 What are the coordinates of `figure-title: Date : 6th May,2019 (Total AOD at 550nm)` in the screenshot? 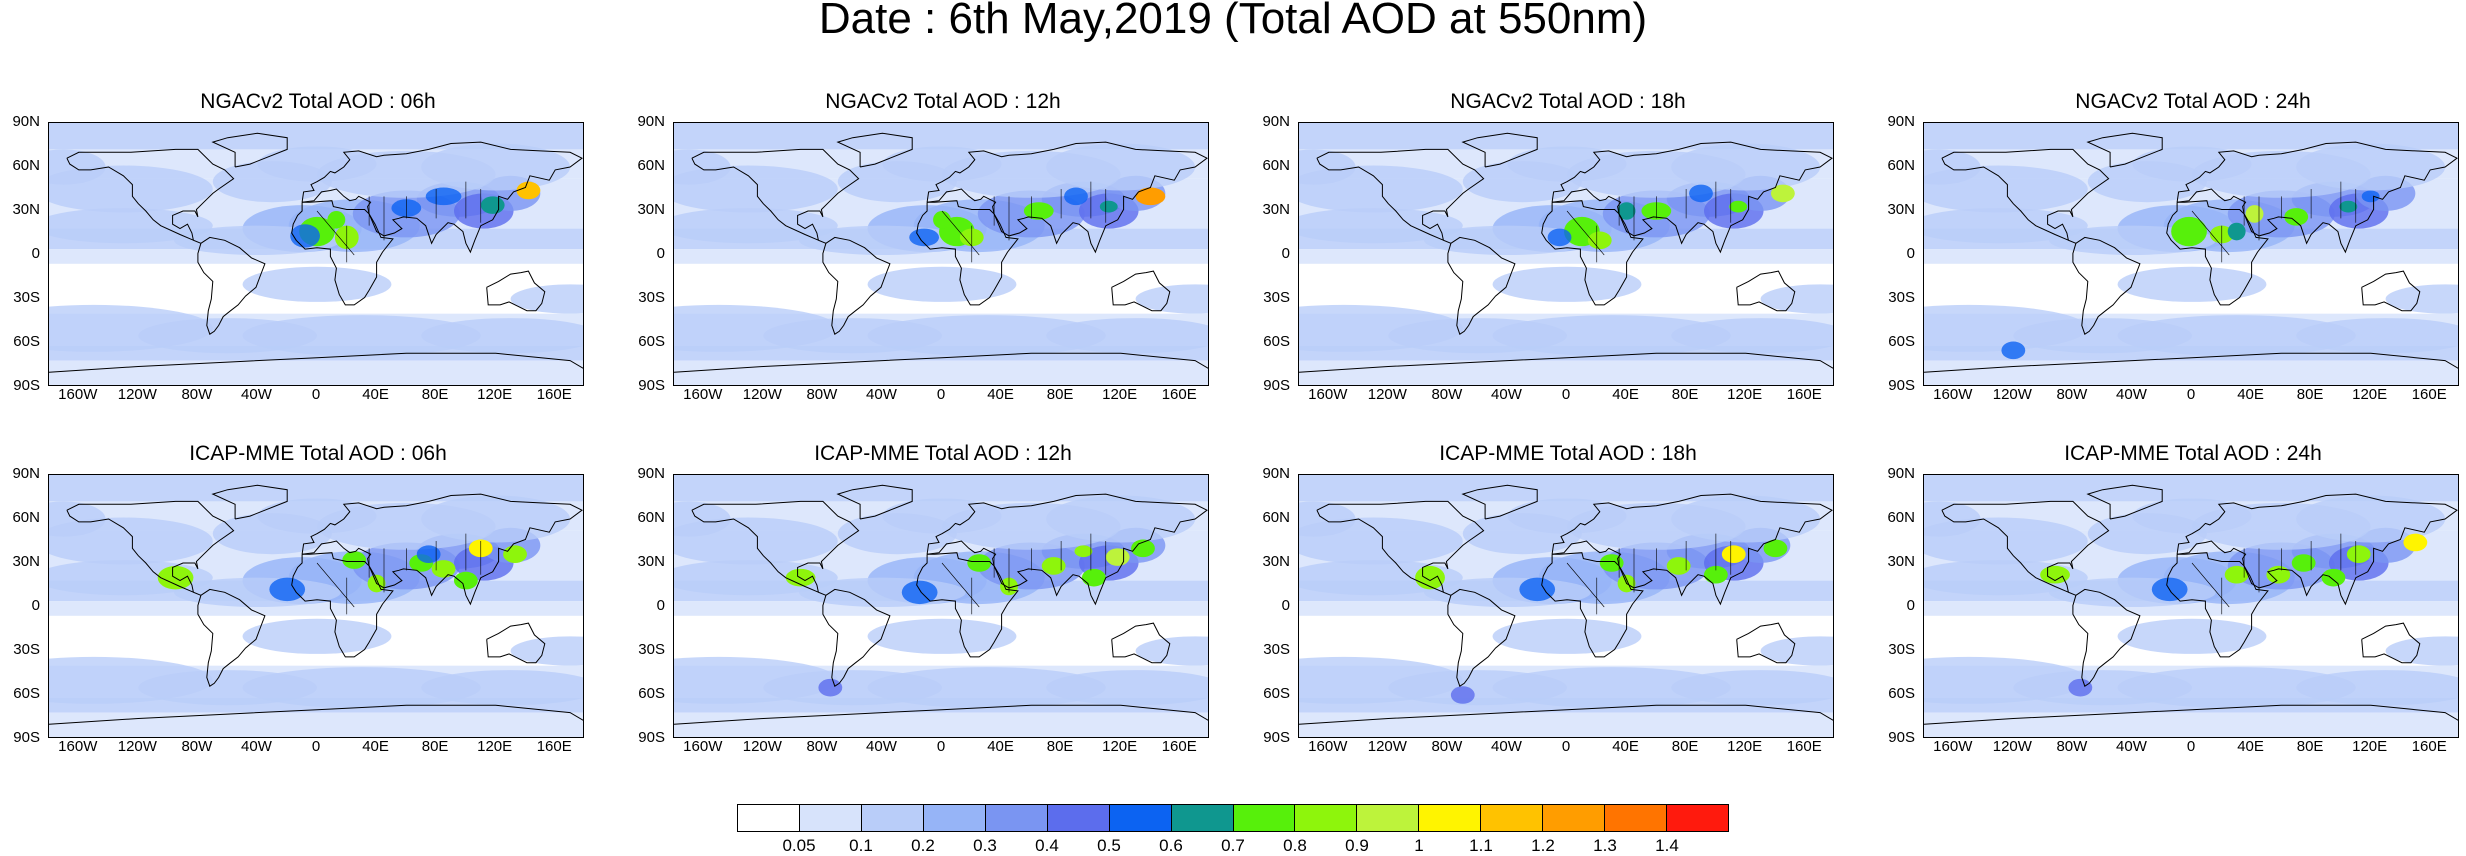 It's located at (1233, 21).